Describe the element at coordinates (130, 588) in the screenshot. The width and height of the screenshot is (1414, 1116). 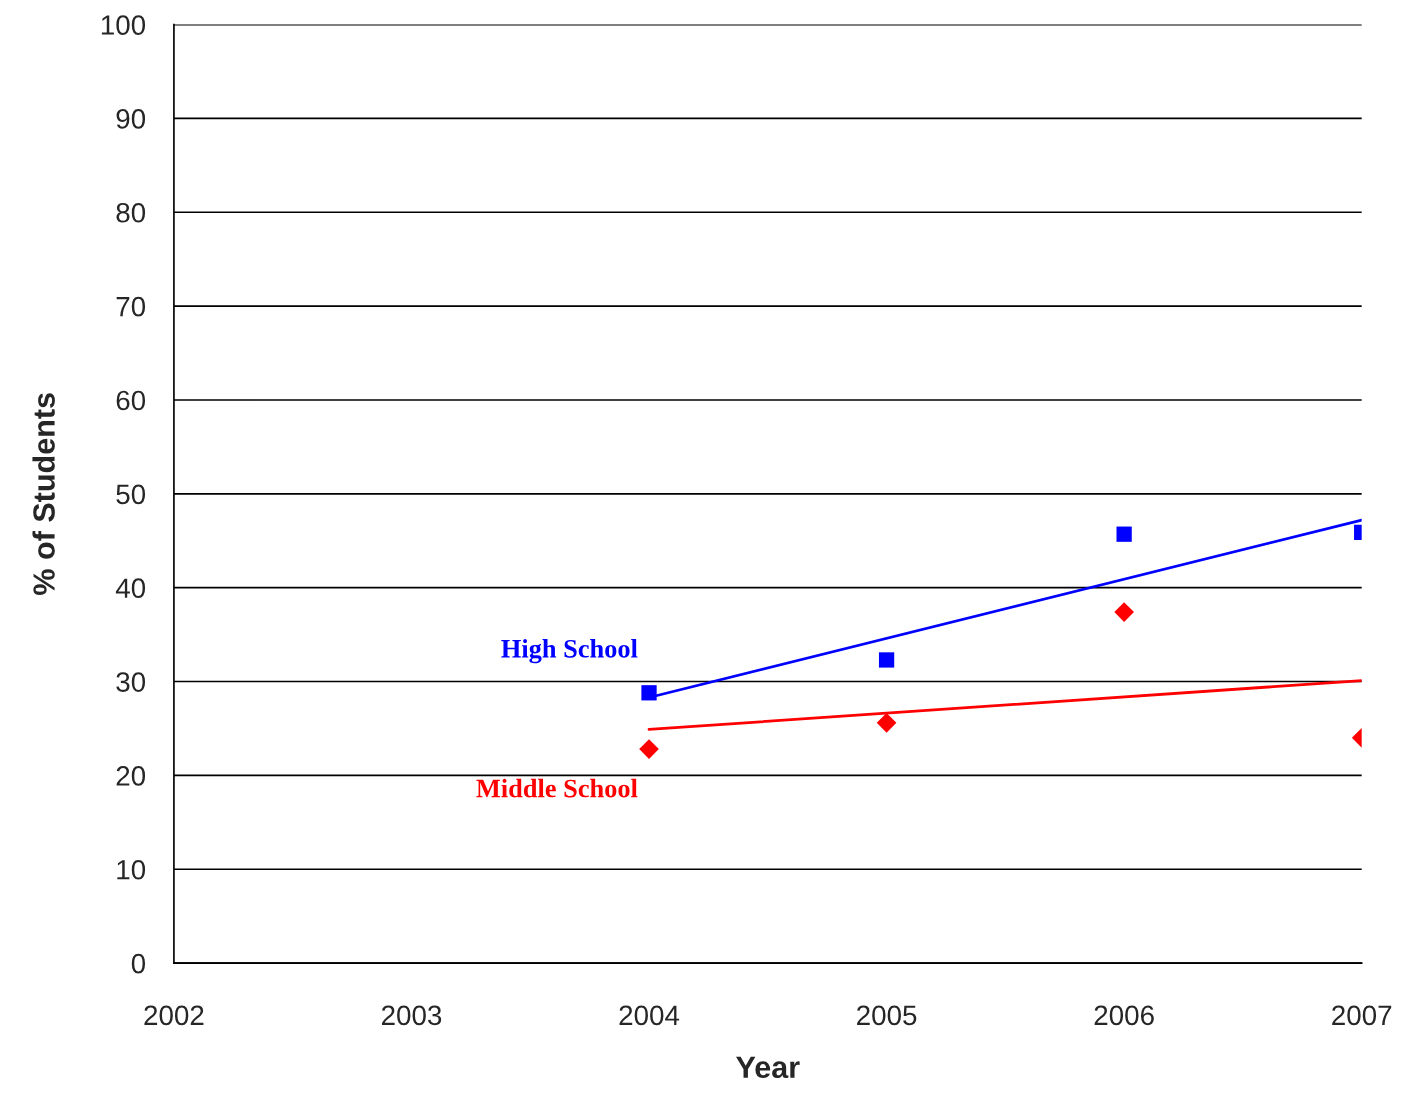
I see `y-tick-label: 40` at that location.